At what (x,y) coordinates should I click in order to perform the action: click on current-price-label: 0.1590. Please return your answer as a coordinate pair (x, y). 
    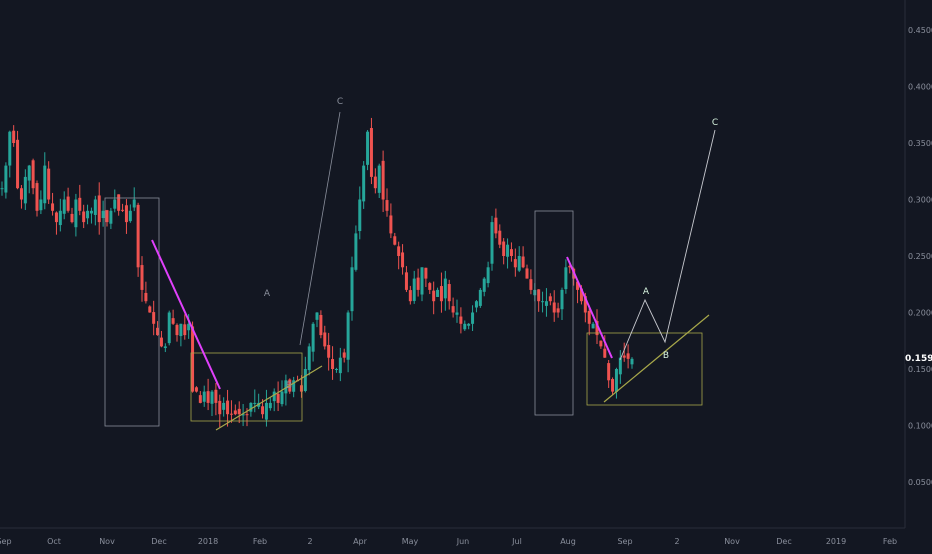
    Looking at the image, I should click on (918, 358).